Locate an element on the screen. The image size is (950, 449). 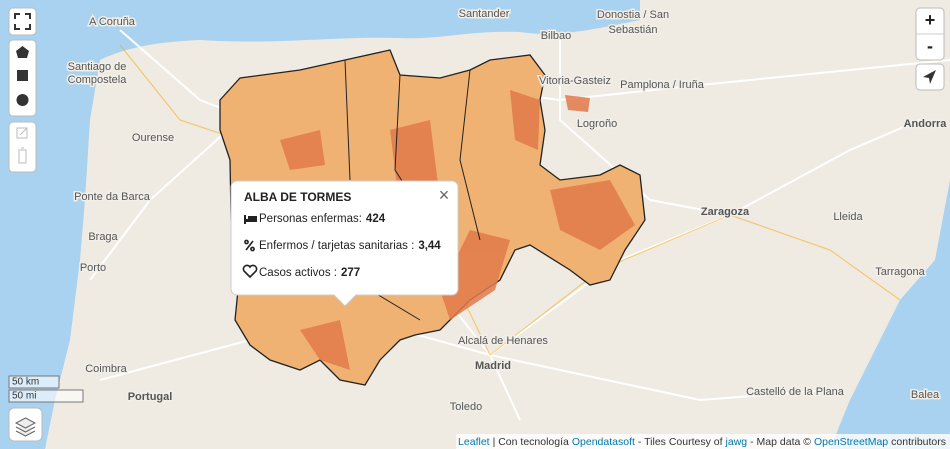
place-label: Braga is located at coordinates (103, 237).